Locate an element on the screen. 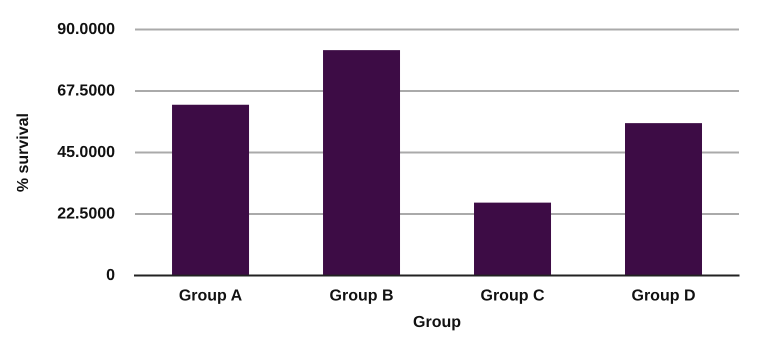 This screenshot has width=764, height=341. x-tick-label: Group C is located at coordinates (512, 296).